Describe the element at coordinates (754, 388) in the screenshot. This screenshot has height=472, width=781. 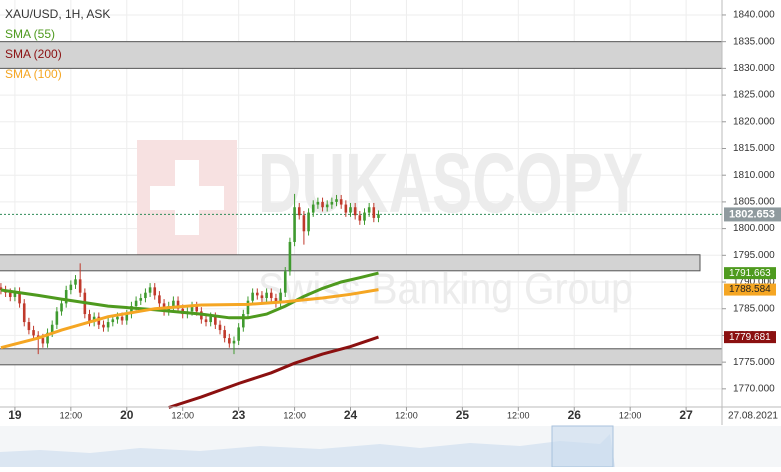
I see `y-tick-label: 1770.000` at that location.